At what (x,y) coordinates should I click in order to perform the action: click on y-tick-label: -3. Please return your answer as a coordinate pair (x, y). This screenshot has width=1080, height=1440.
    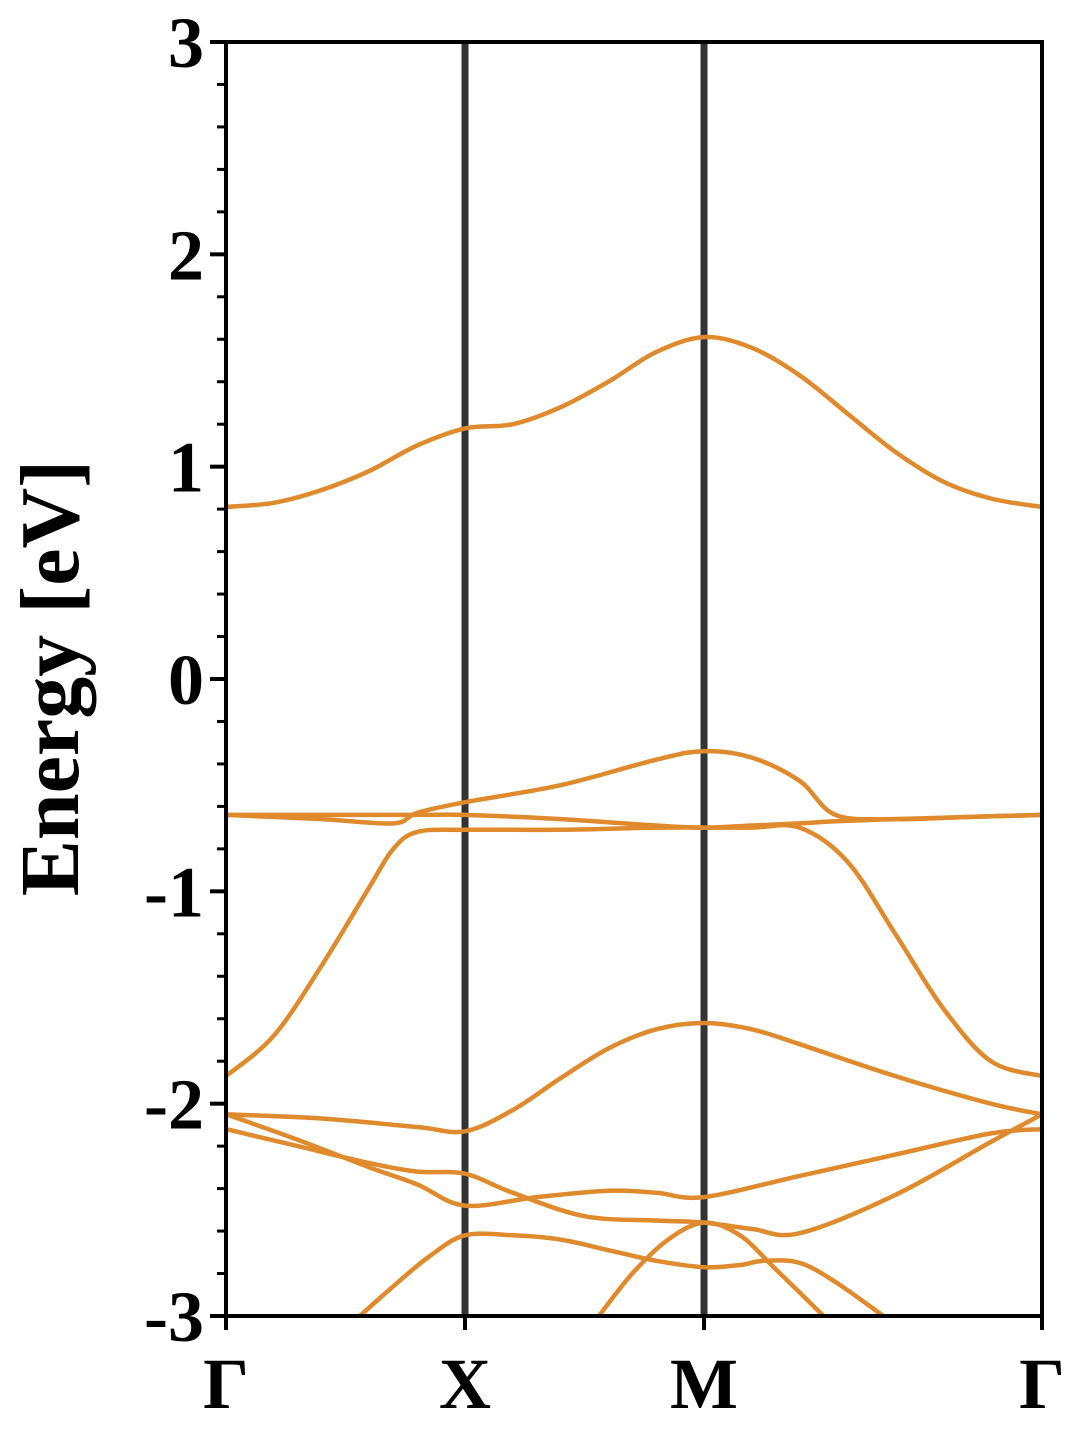
    Looking at the image, I should click on (174, 1317).